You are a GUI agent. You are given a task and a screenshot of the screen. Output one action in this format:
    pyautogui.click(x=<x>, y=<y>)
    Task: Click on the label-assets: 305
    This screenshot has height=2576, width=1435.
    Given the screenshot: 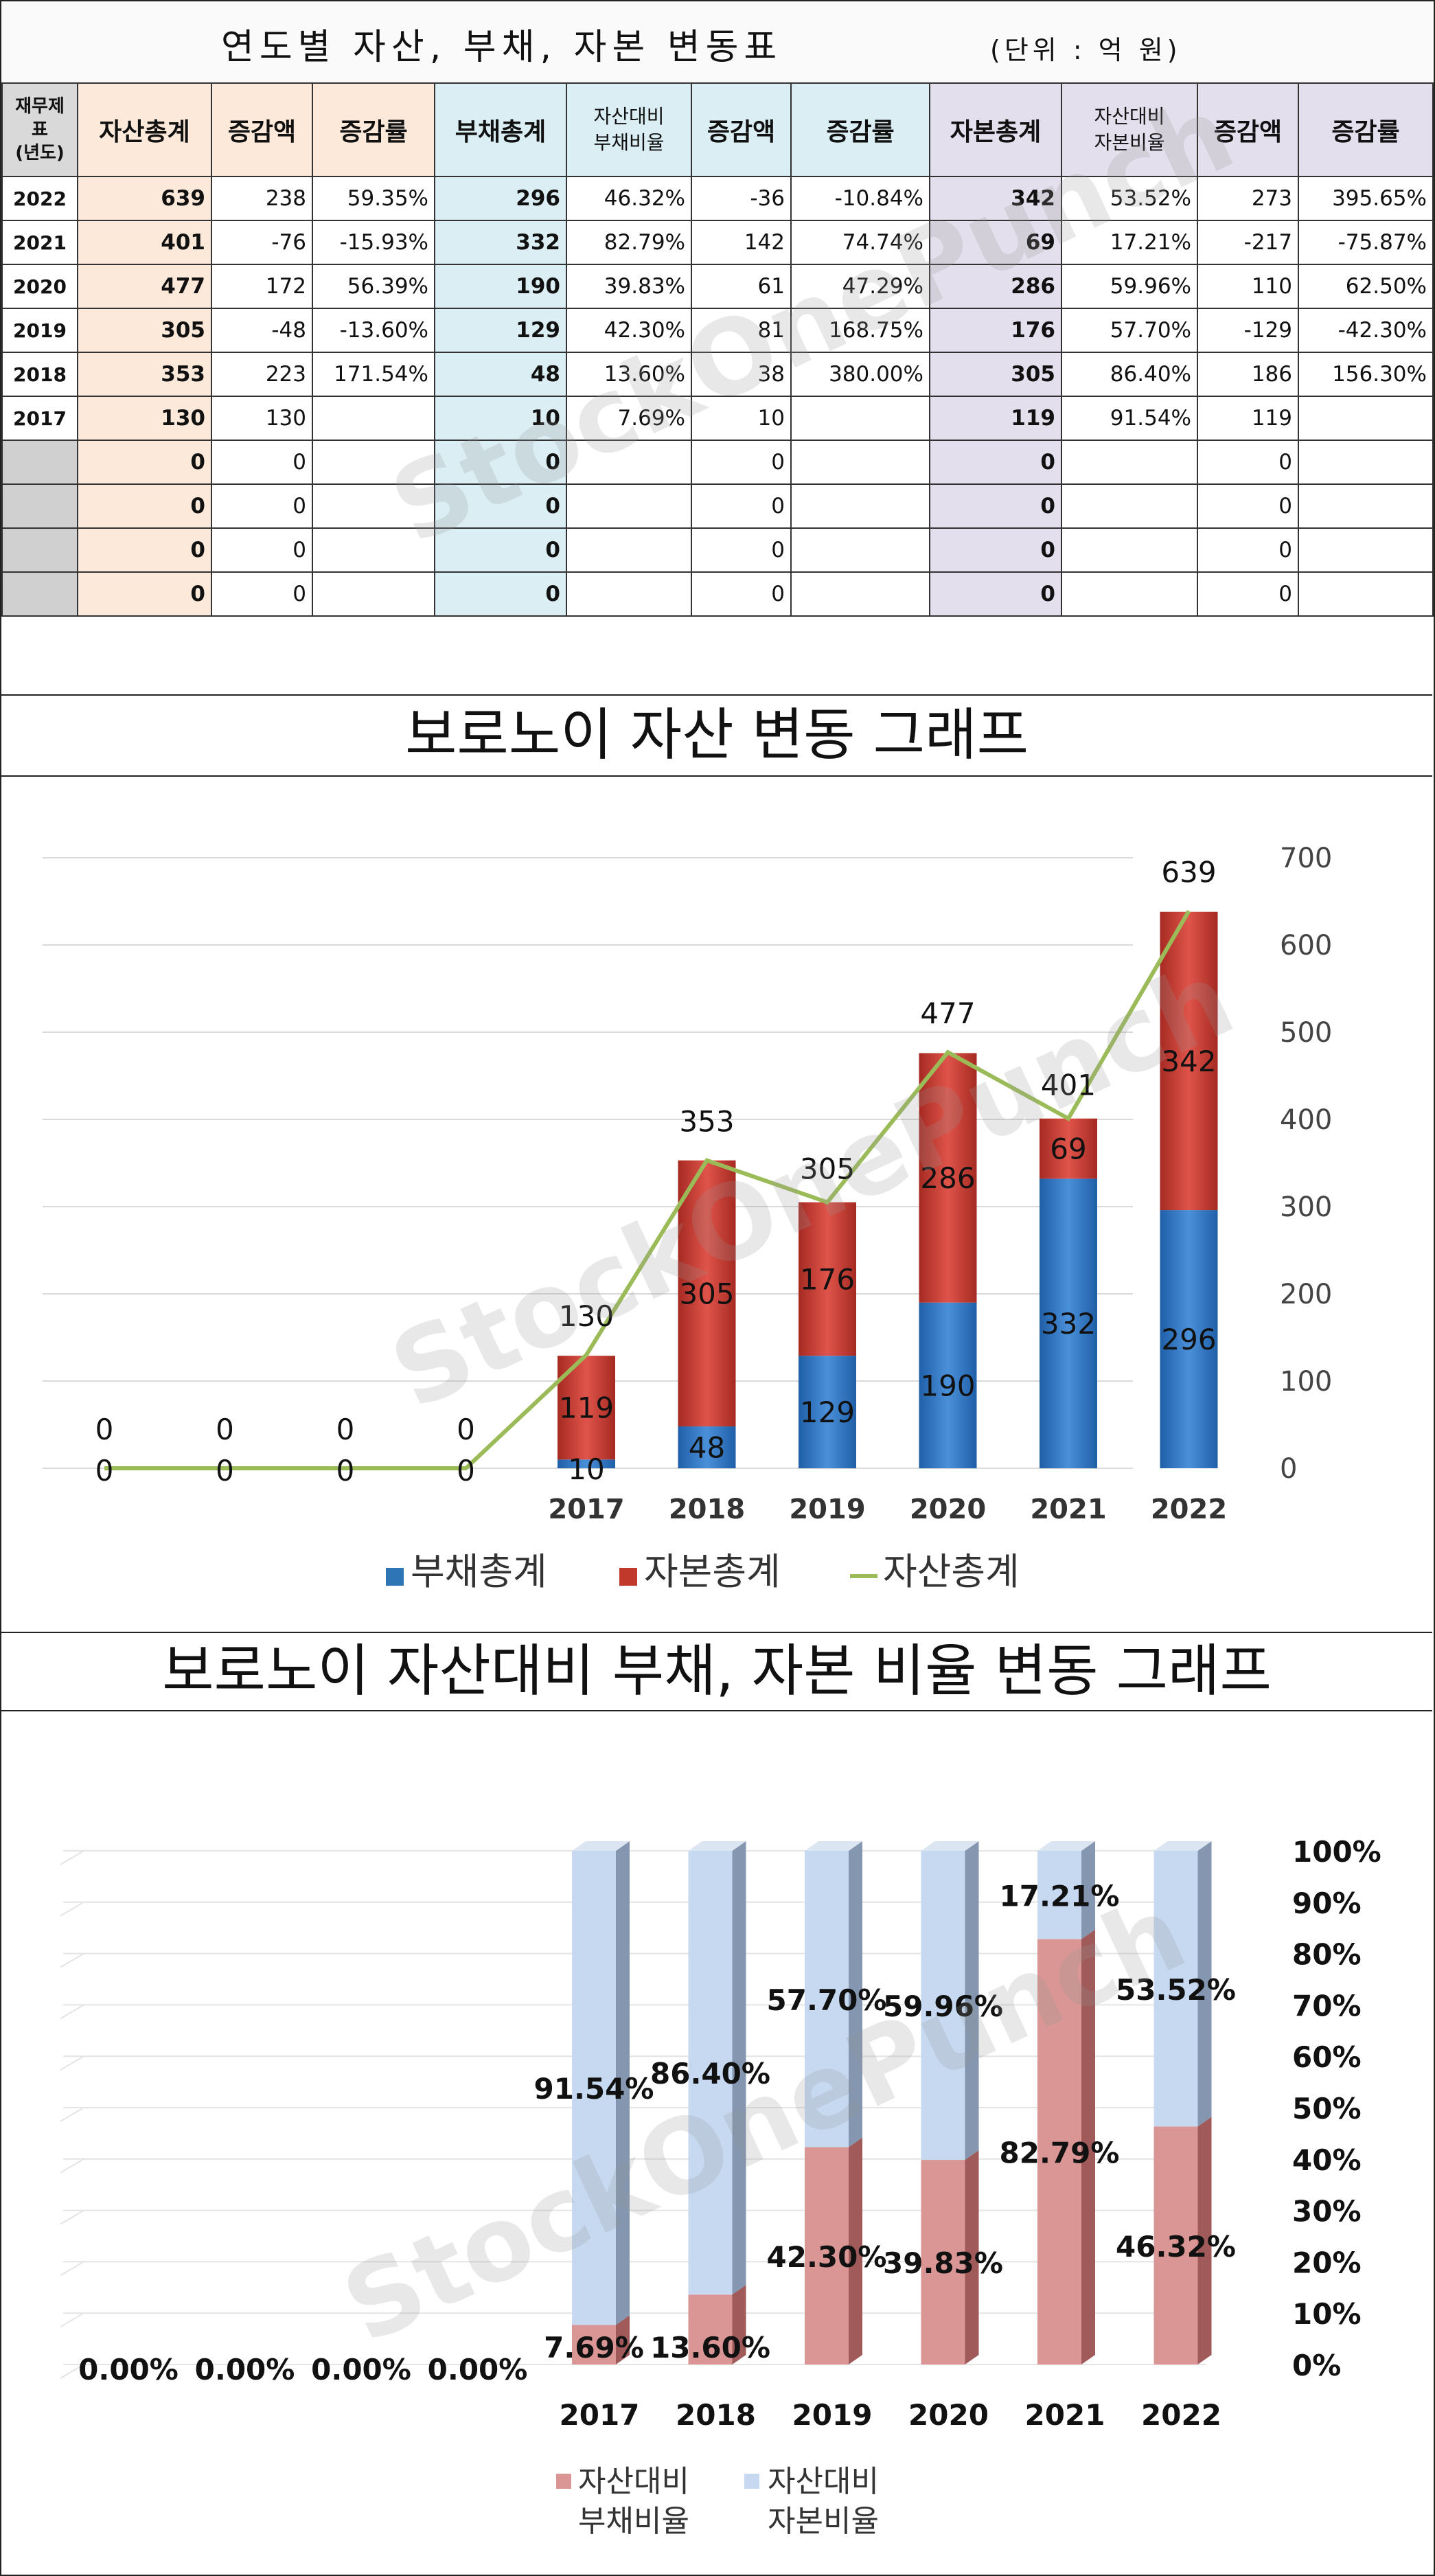 What is the action you would take?
    pyautogui.click(x=827, y=1169)
    